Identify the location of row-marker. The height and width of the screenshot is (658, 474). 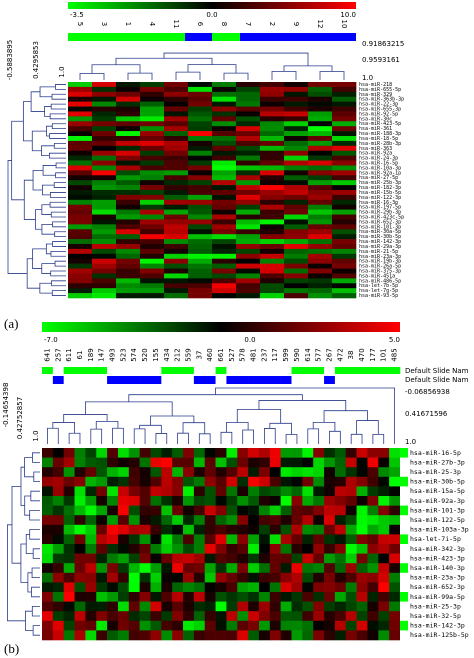
(404, 587).